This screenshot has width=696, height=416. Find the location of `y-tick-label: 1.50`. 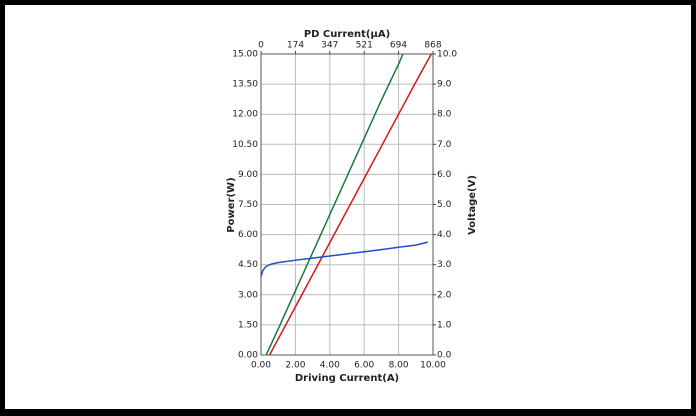

y-tick-label: 1.50 is located at coordinates (248, 325).